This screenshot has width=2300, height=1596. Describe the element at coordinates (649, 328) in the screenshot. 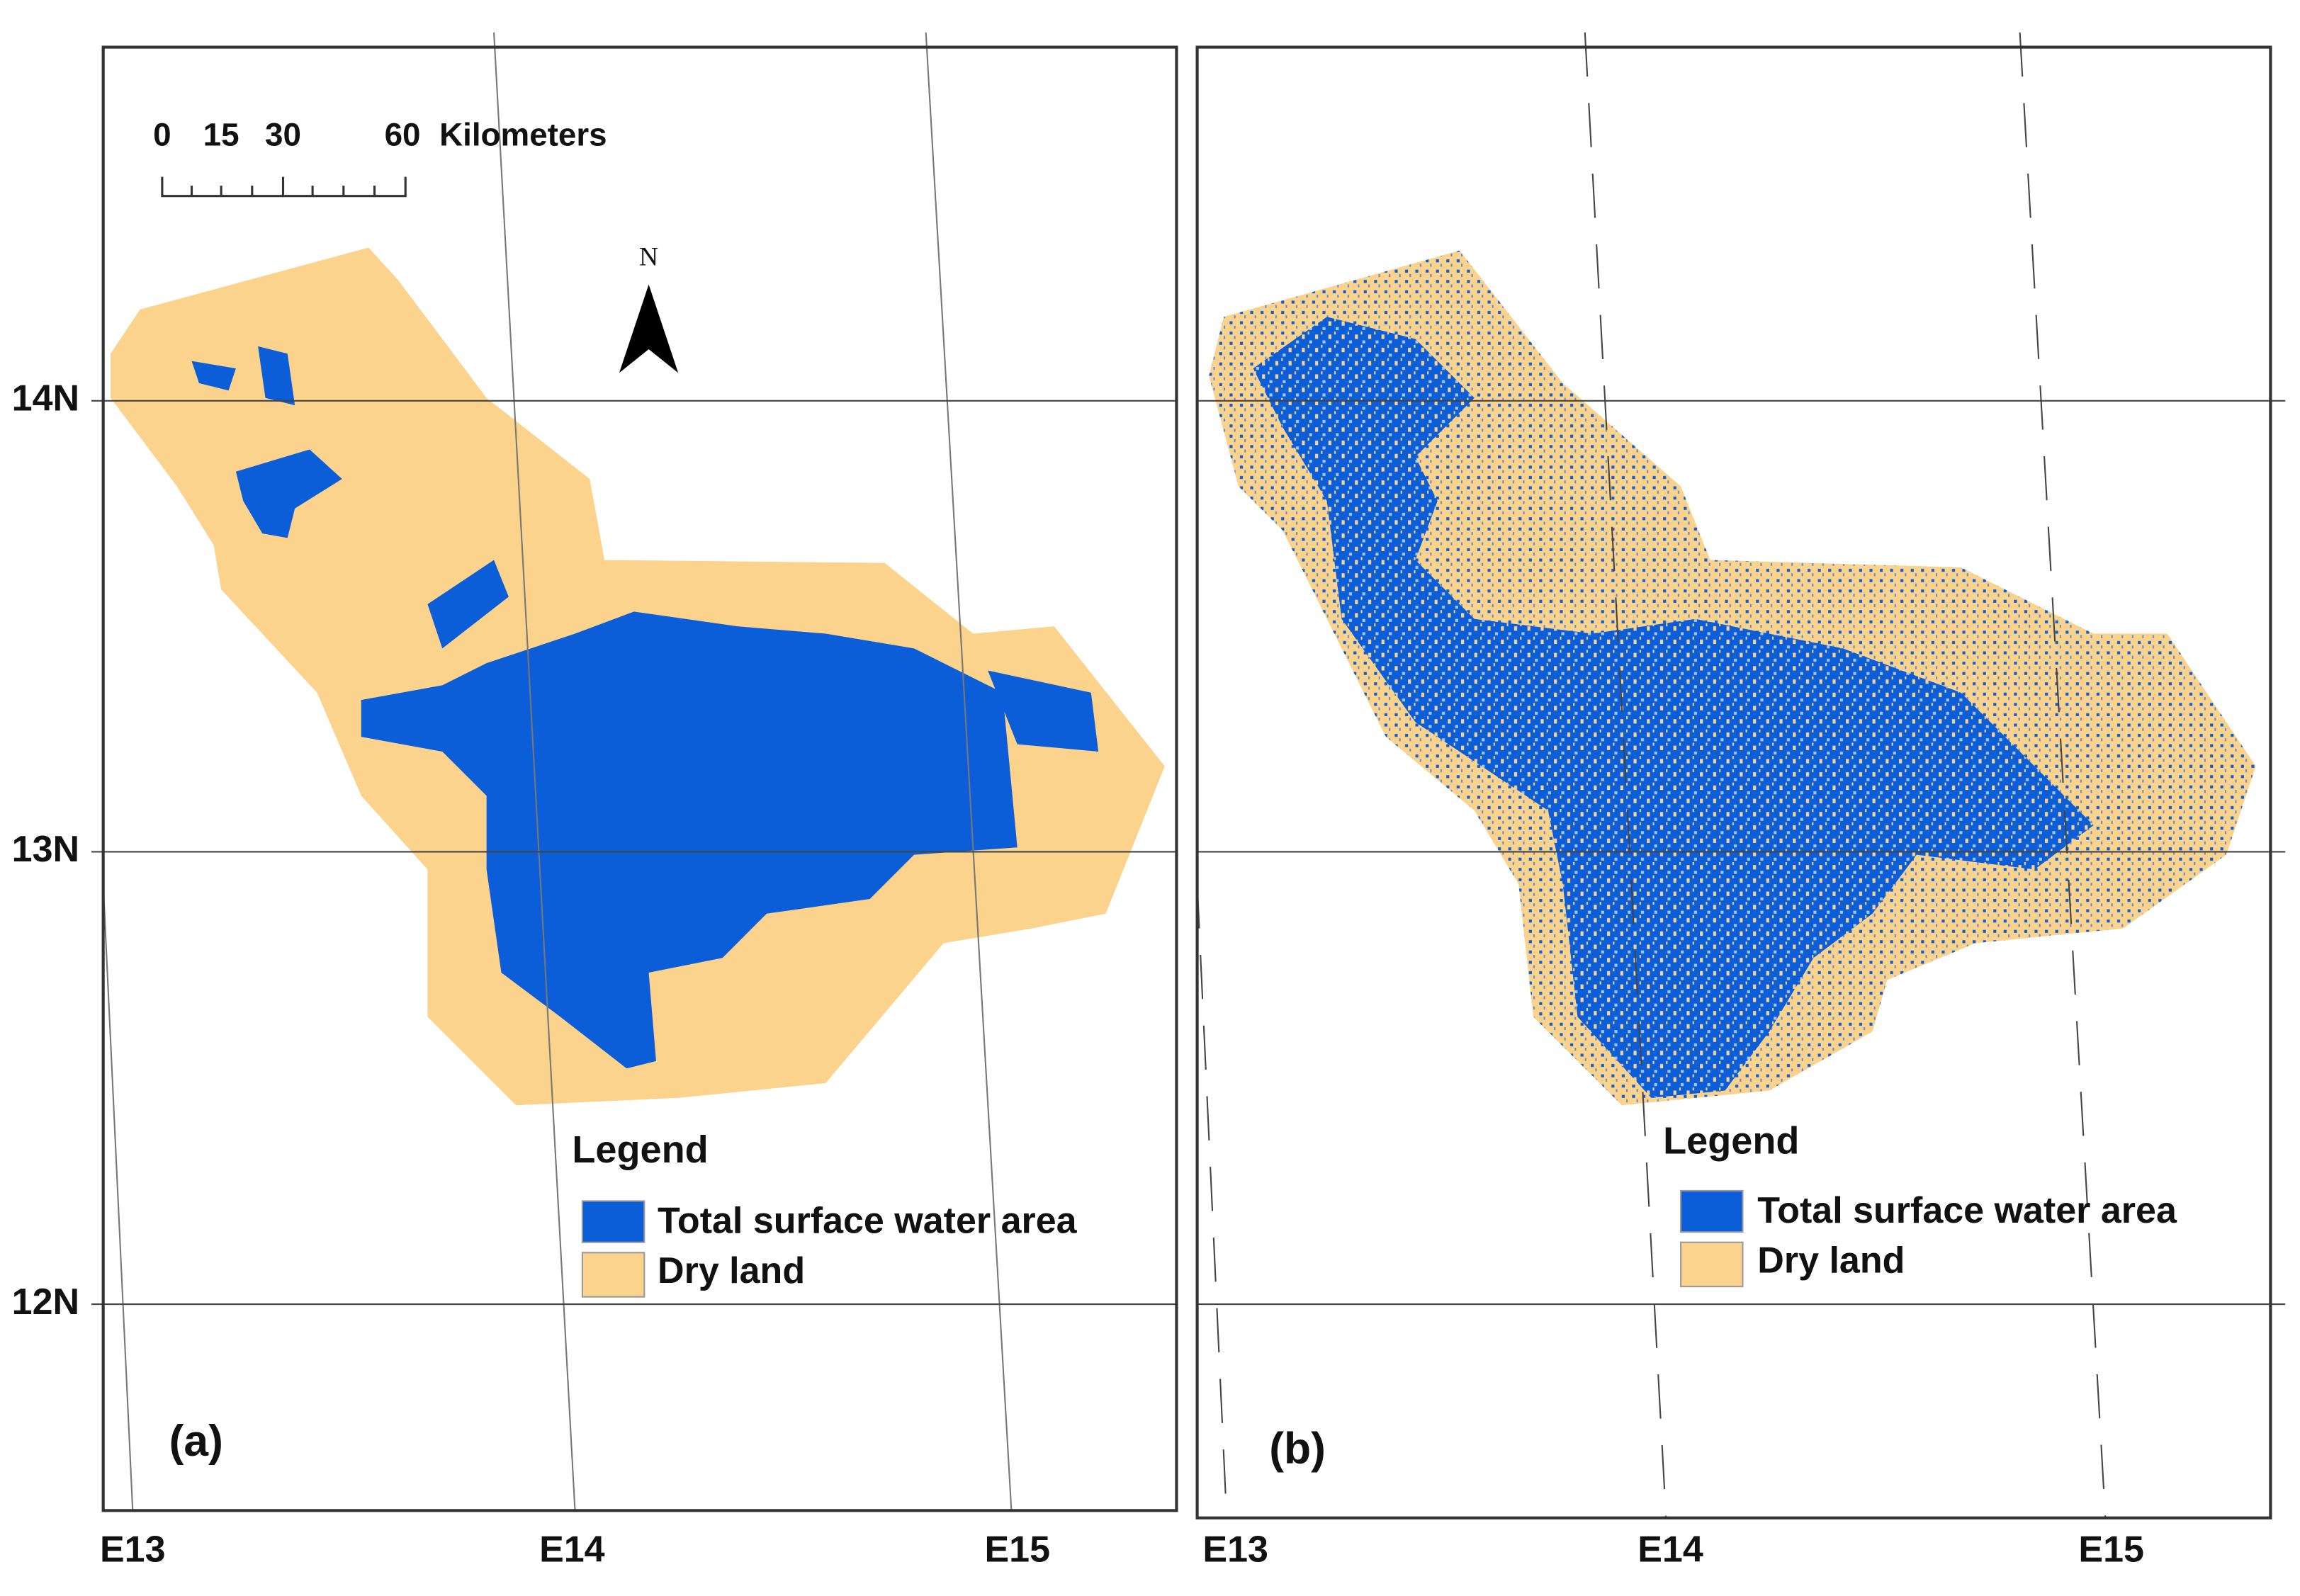

I see `north-arrow` at that location.